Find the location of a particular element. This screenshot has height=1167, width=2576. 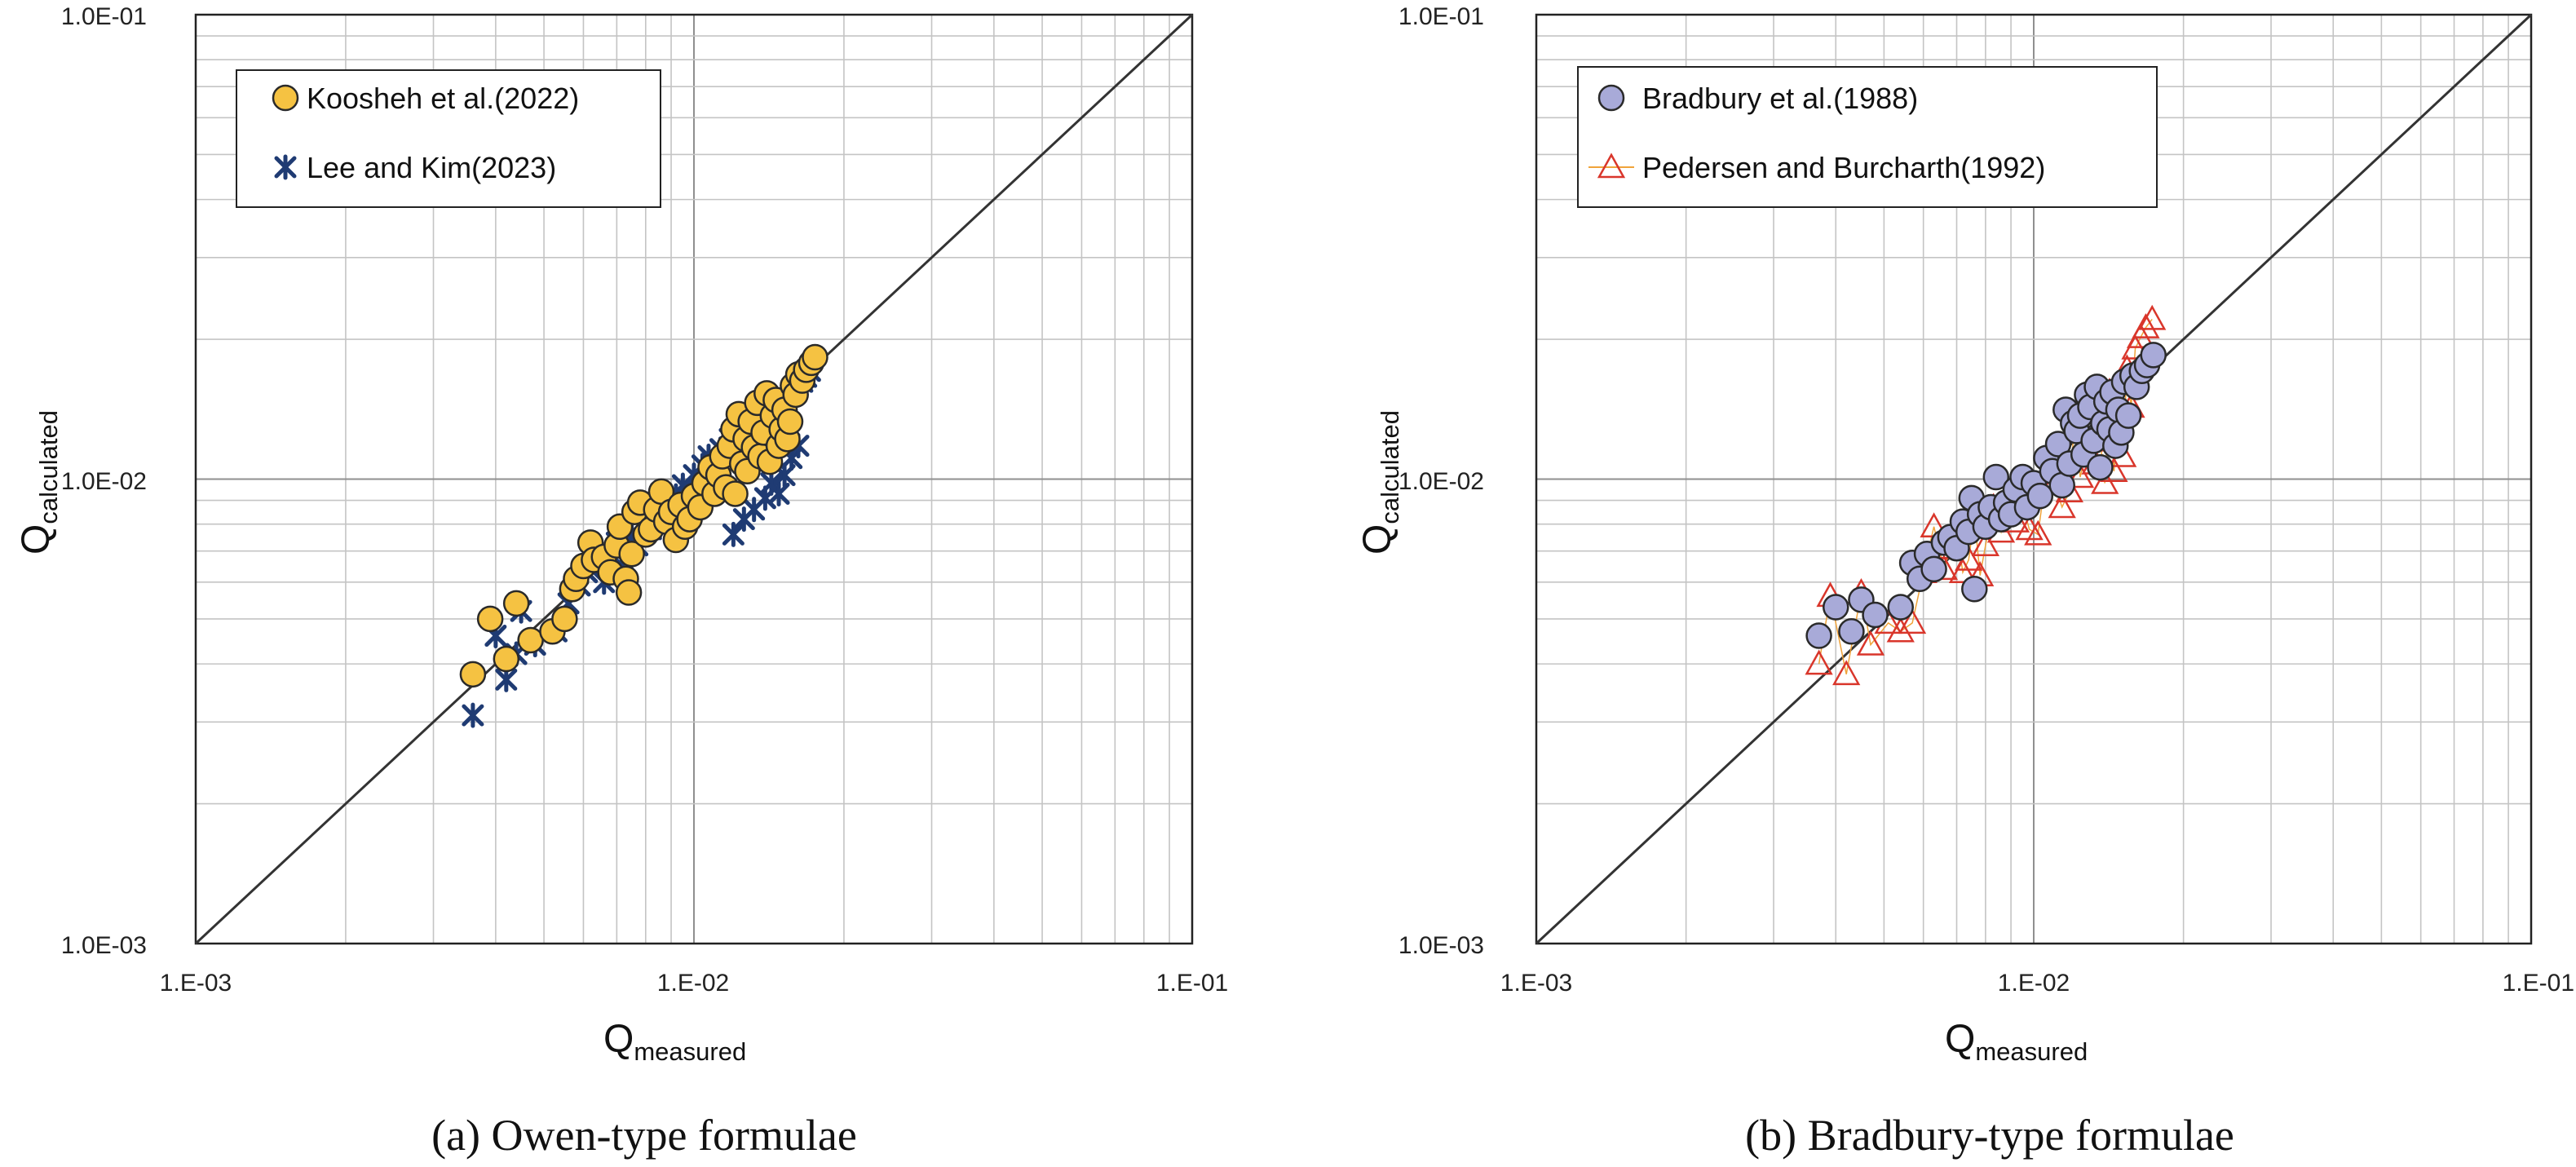

panel-b-caption: (b) Bradbury-type formulae is located at coordinates (1990, 1135).